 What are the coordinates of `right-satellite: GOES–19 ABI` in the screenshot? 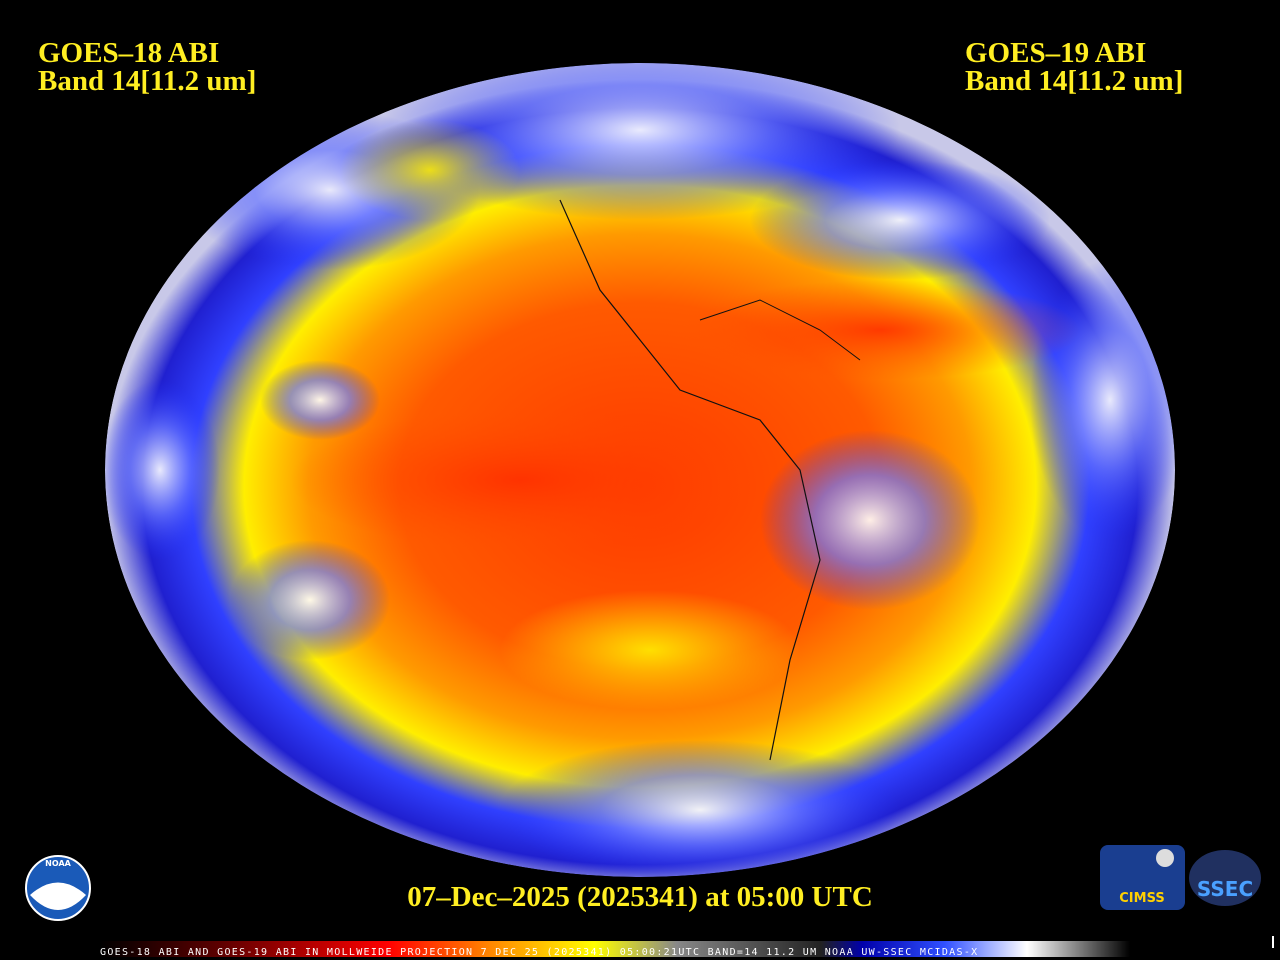 It's located at (1055, 53).